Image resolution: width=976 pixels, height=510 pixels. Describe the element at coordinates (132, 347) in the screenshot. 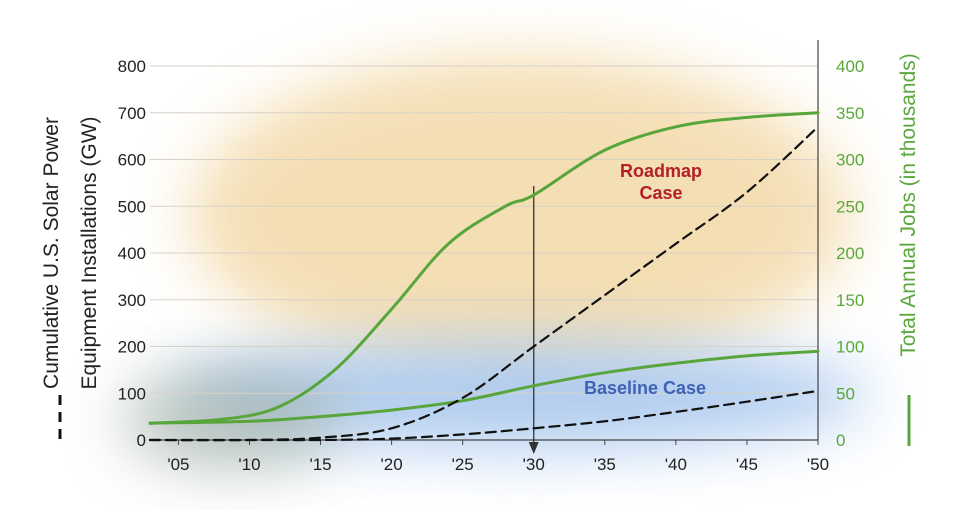

I see `left-tick-label: 200` at that location.